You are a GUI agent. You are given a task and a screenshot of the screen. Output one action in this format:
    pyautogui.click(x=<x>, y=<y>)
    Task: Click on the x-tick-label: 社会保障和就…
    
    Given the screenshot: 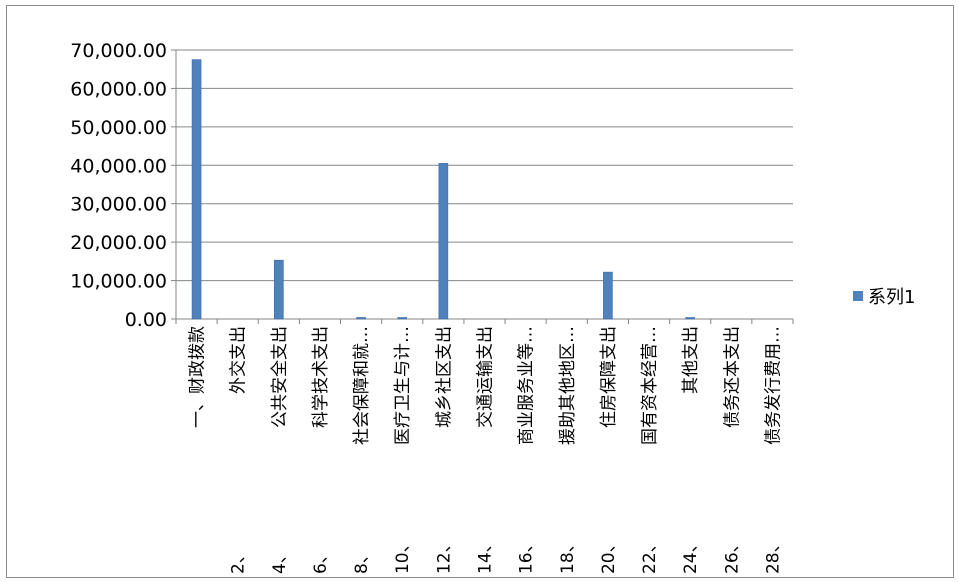 What is the action you would take?
    pyautogui.click(x=362, y=385)
    